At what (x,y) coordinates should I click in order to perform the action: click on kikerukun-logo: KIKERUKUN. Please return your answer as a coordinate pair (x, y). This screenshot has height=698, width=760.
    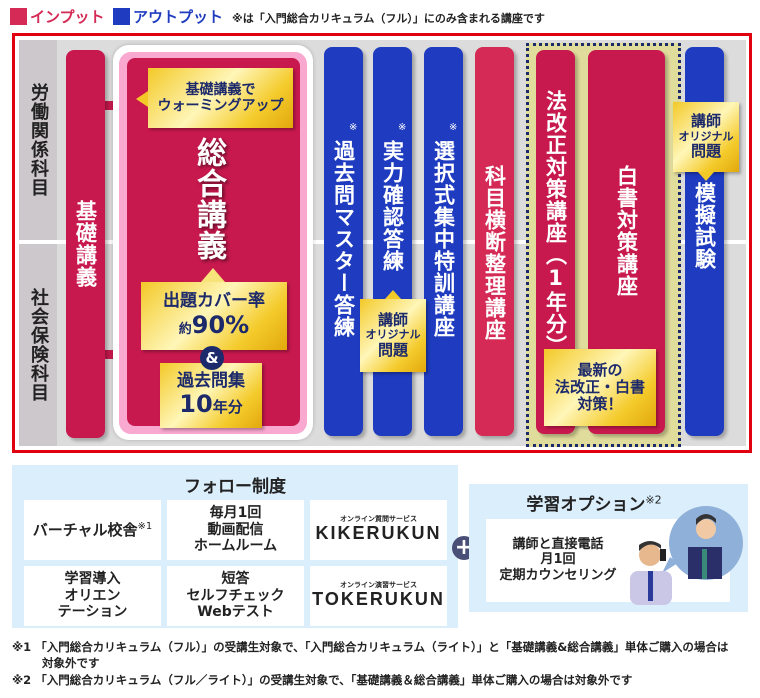
    Looking at the image, I should click on (378, 533).